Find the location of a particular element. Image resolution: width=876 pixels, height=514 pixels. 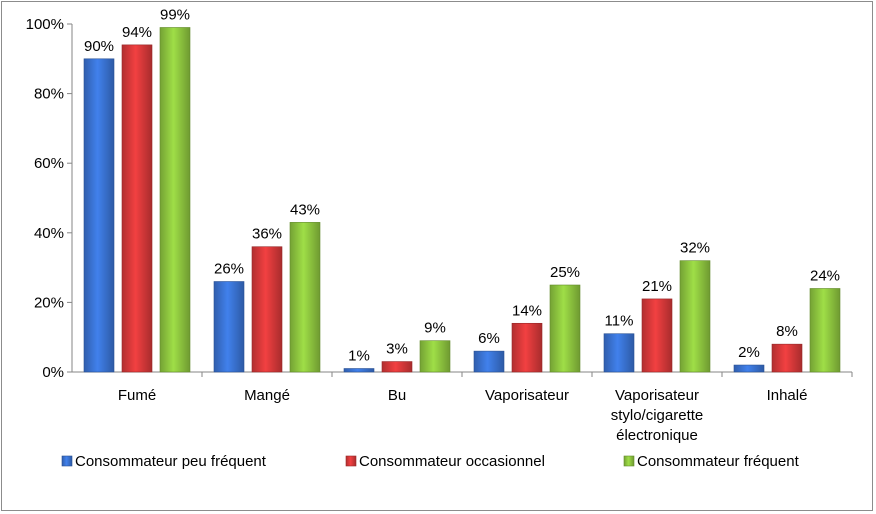

y-tick-label: 60% is located at coordinates (49, 163).